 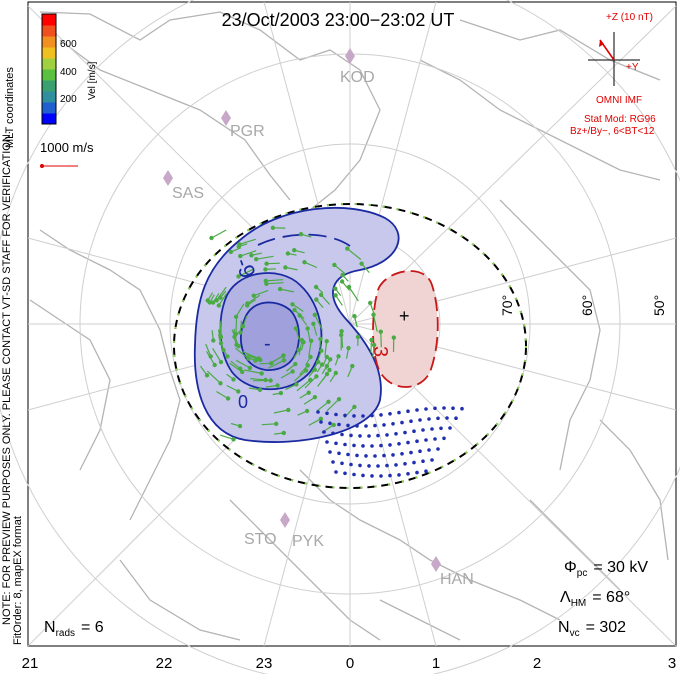 I want to click on imf-model-line2: Bz+/By−, 6<BT<12, so click(x=612, y=131).